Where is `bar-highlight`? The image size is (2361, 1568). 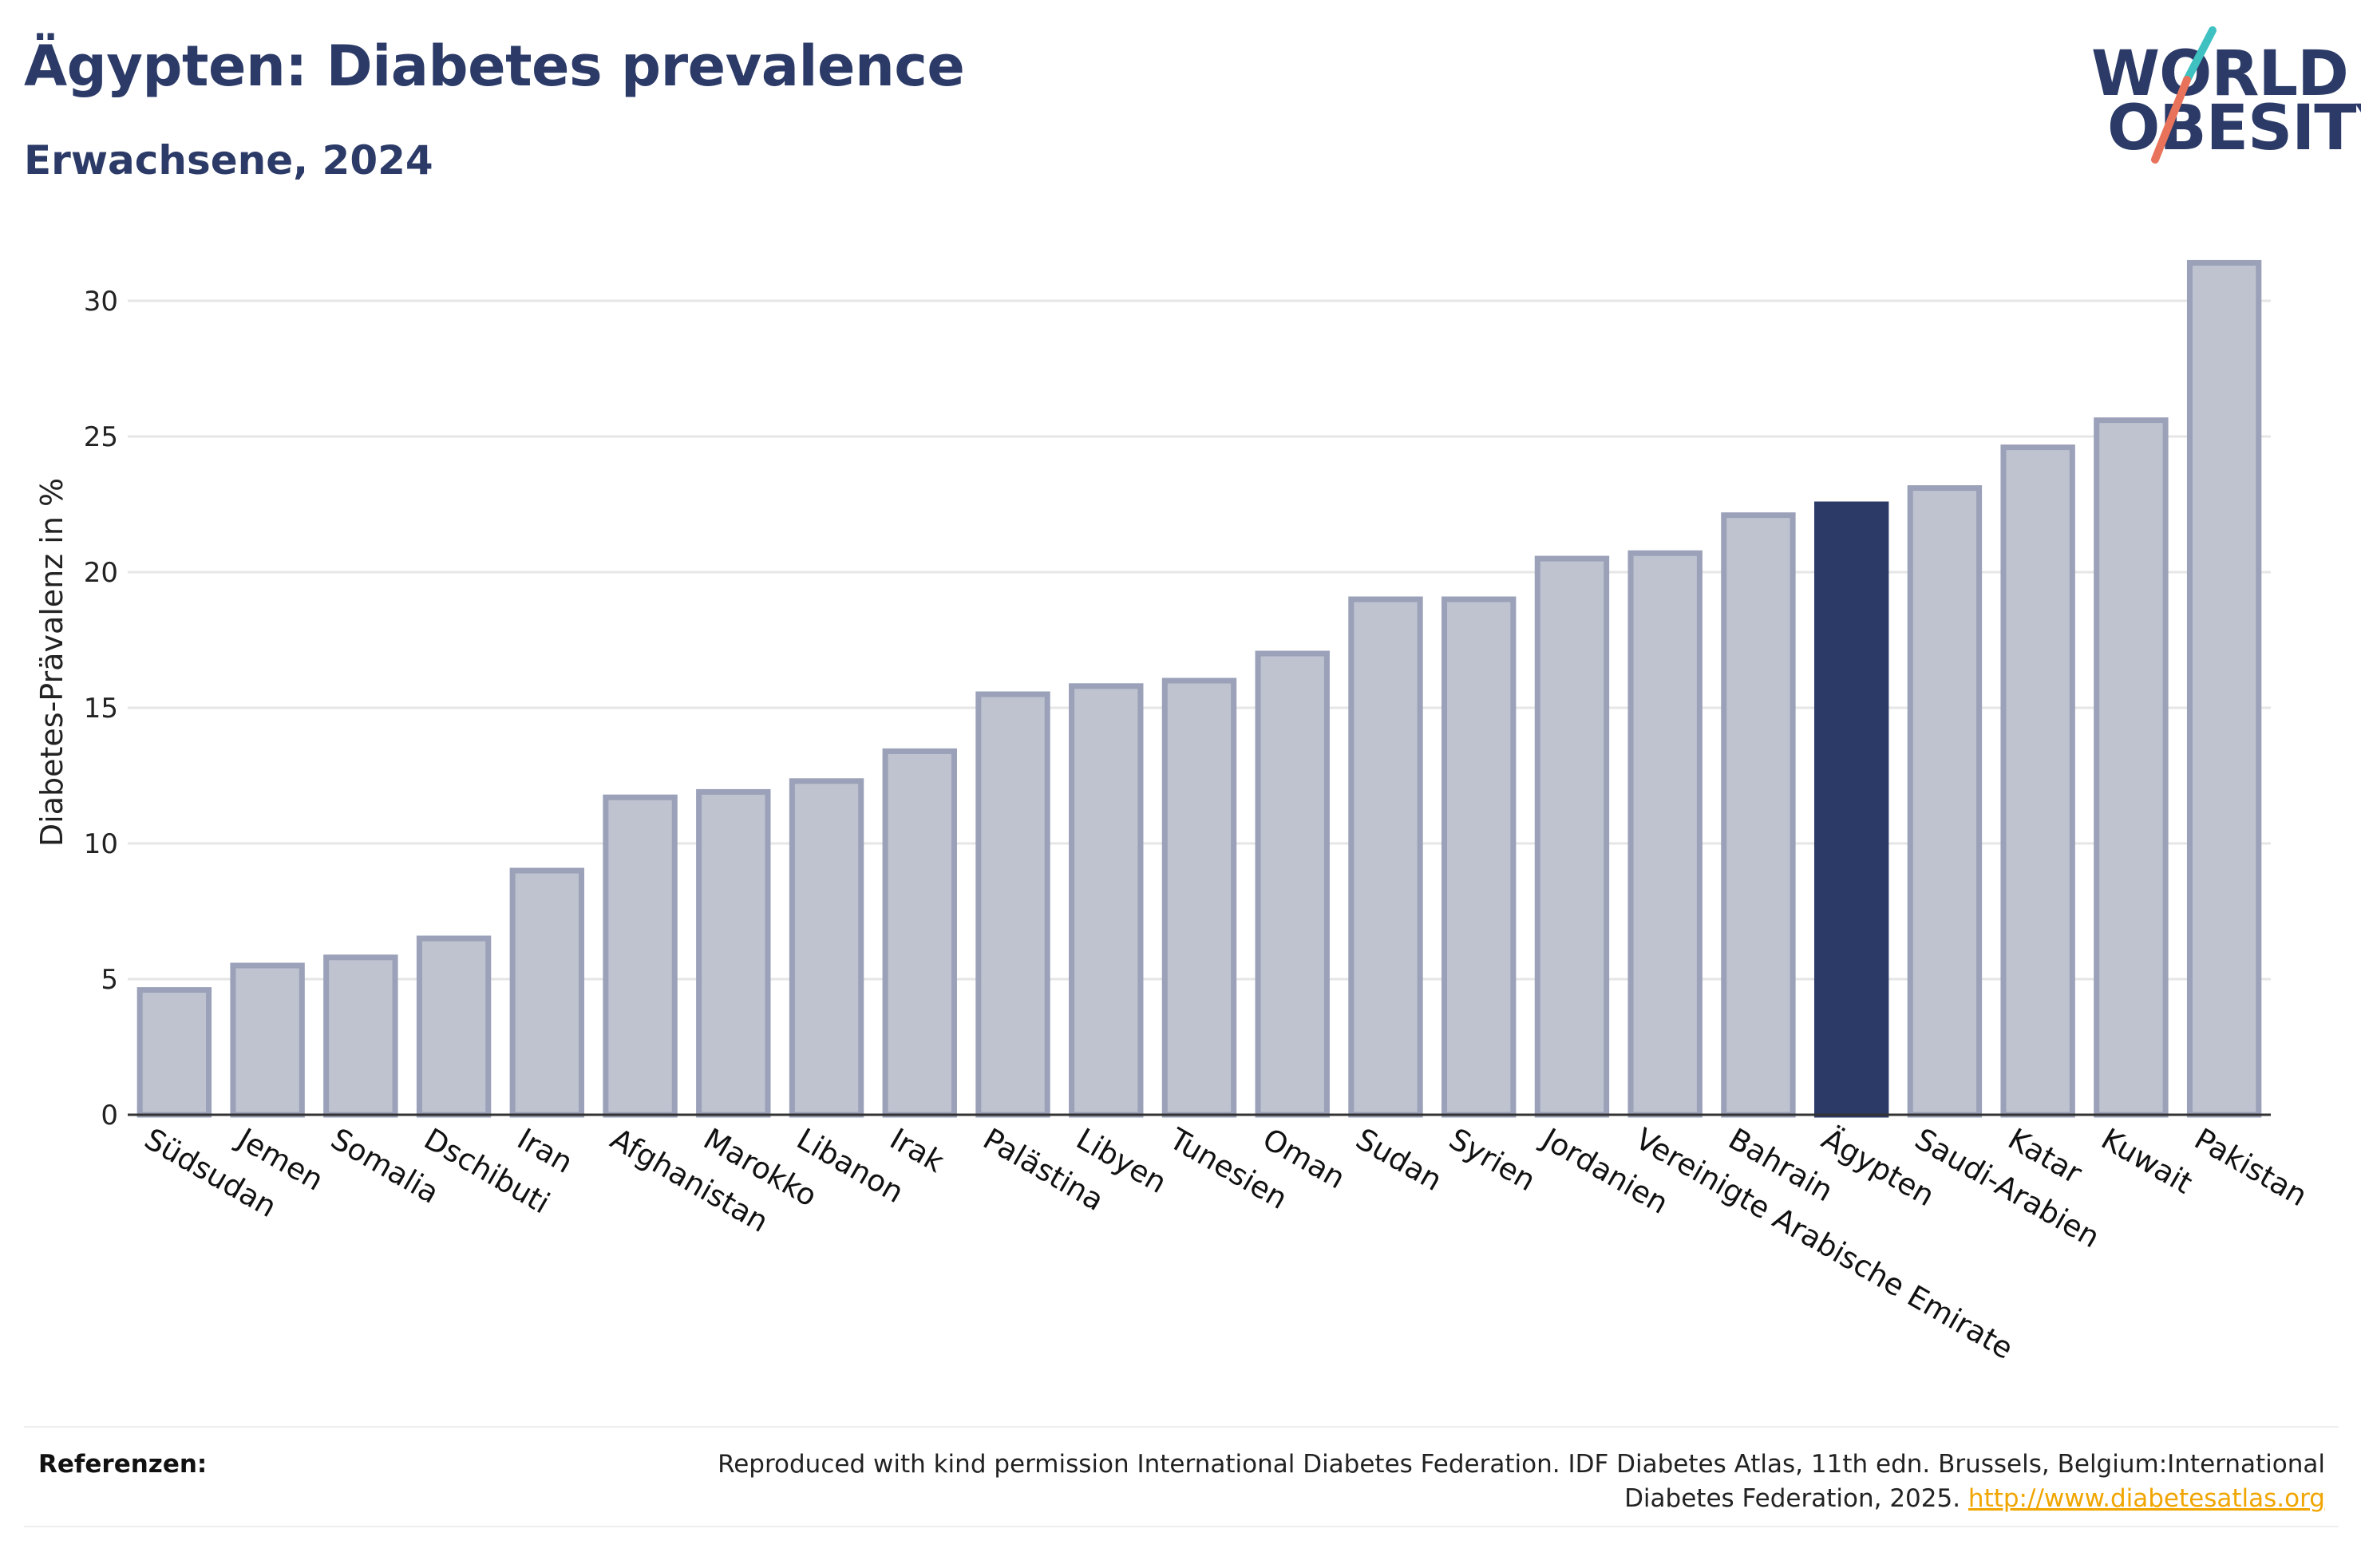 bar-highlight is located at coordinates (1851, 809).